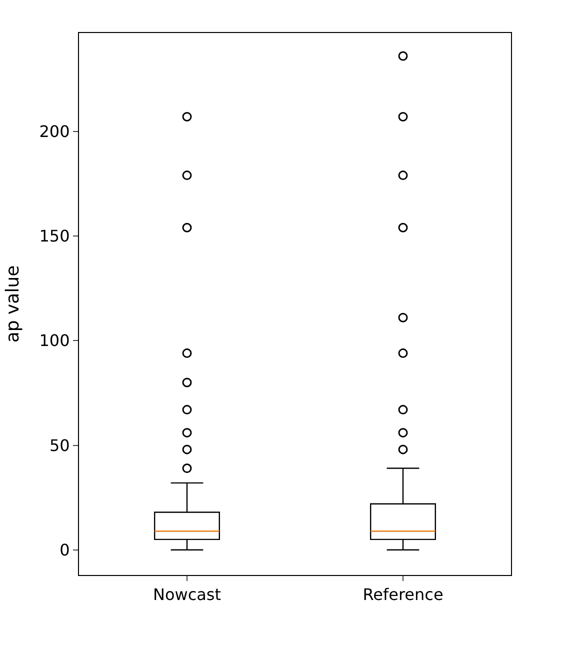  I want to click on y-tick-label: 150, so click(54, 236).